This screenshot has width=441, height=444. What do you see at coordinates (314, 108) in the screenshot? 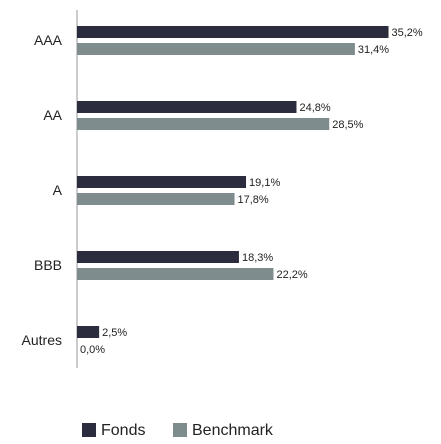
I see `value-label: 24,8%` at bounding box center [314, 108].